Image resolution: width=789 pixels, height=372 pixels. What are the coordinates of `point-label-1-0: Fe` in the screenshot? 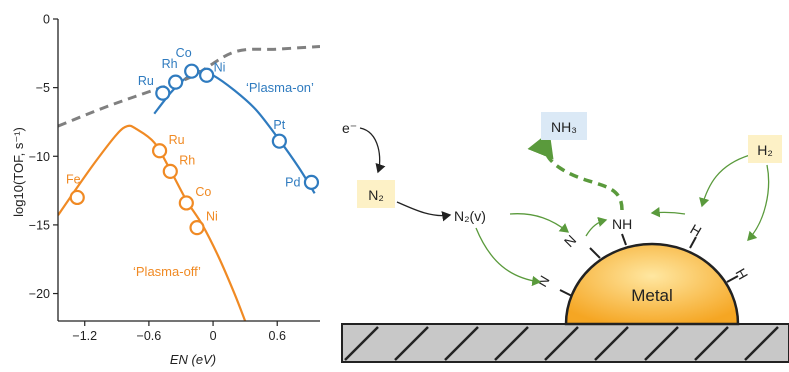 It's located at (73, 179).